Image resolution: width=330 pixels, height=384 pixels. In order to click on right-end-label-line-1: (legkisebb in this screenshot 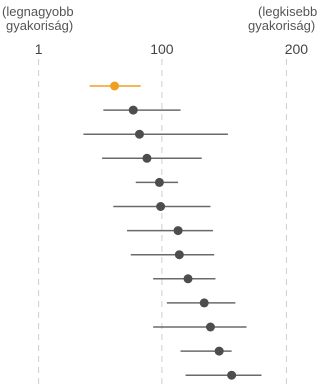, I will do `click(287, 11)`.